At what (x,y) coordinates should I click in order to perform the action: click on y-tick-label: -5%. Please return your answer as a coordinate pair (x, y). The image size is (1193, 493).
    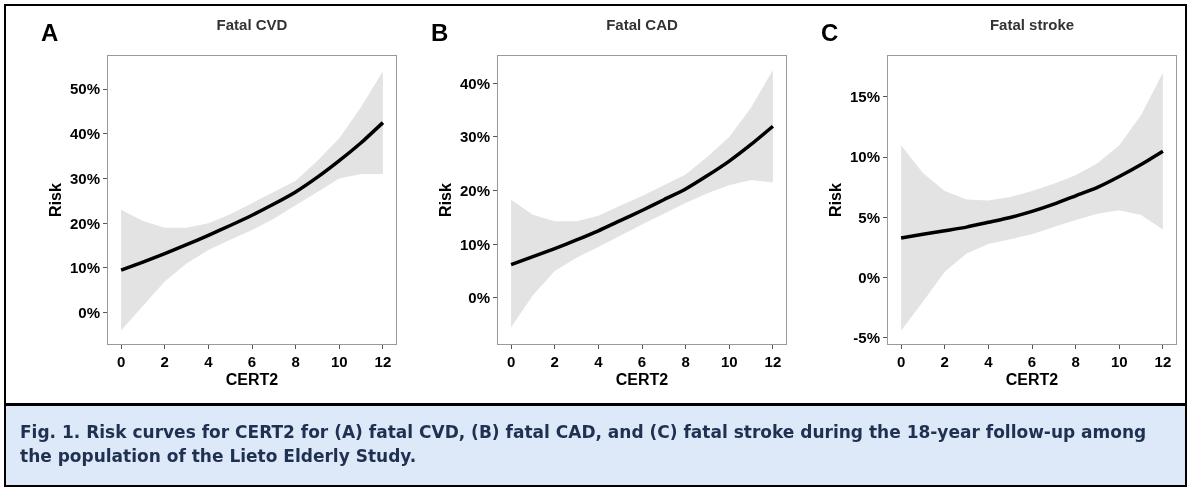
    Looking at the image, I should click on (866, 338).